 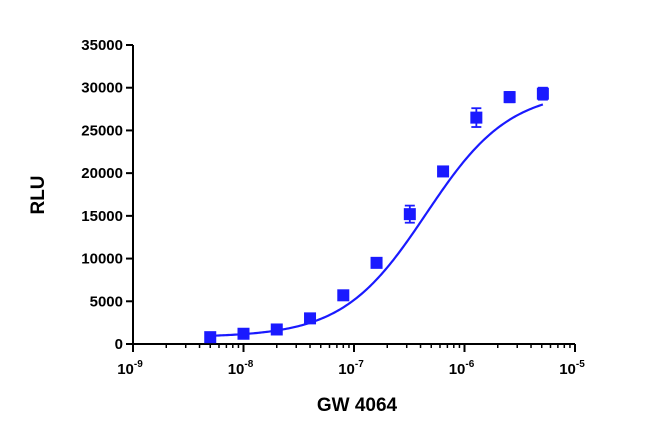 I want to click on y-tick-label: 10000, so click(x=102, y=259).